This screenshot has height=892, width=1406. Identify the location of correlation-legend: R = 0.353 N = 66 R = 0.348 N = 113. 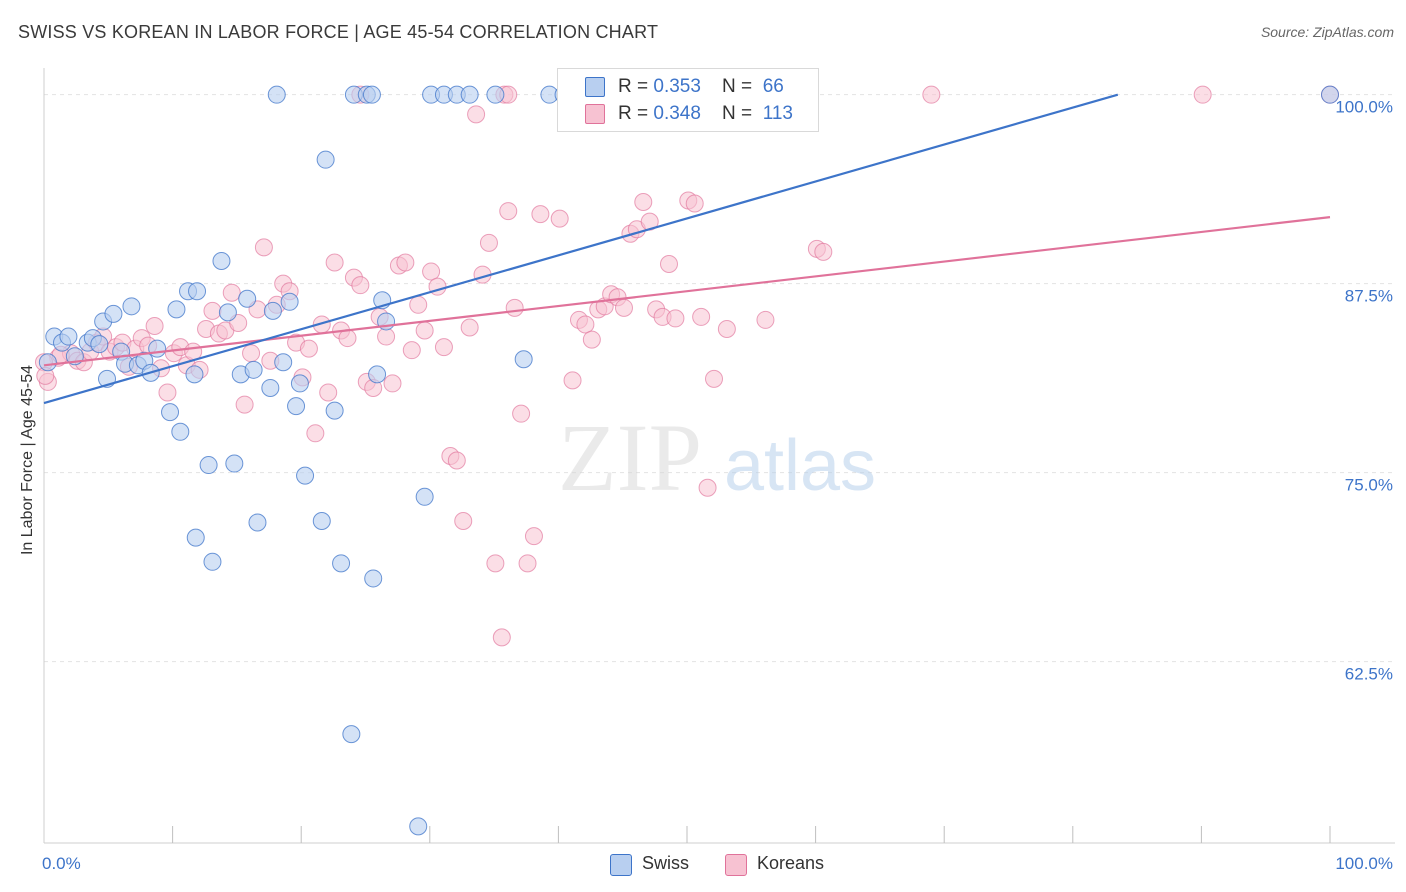
(688, 100).